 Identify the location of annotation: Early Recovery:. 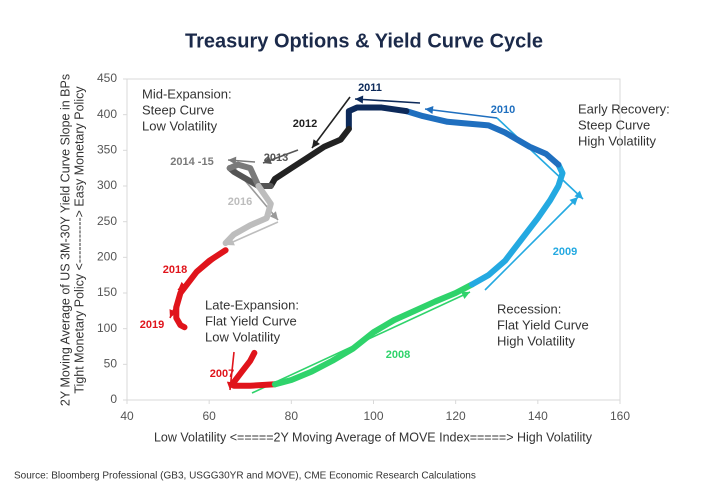
(624, 108).